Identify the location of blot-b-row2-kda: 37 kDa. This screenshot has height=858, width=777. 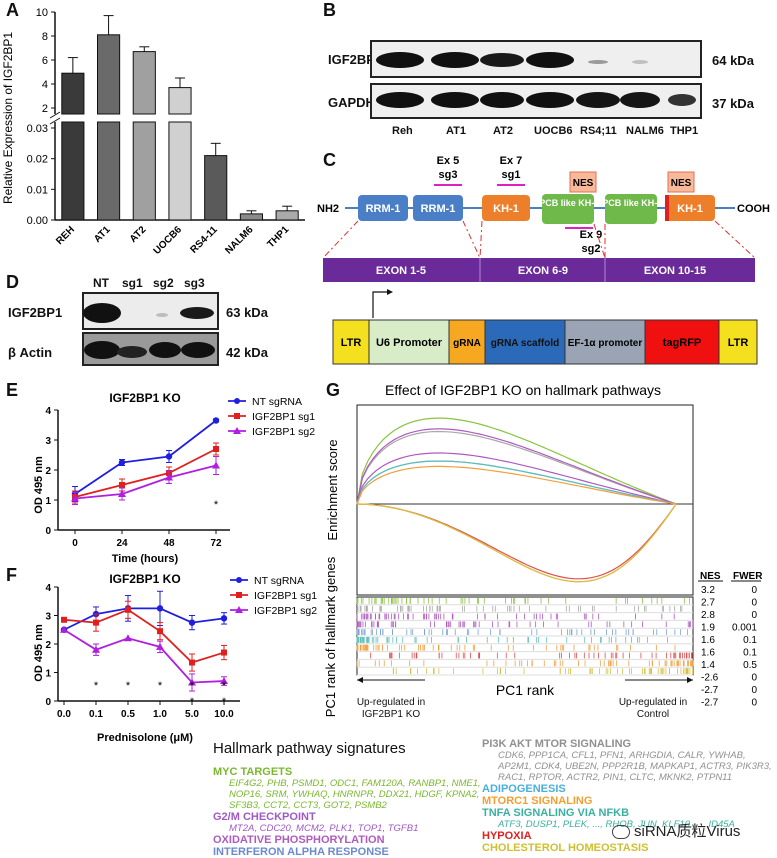
(733, 103).